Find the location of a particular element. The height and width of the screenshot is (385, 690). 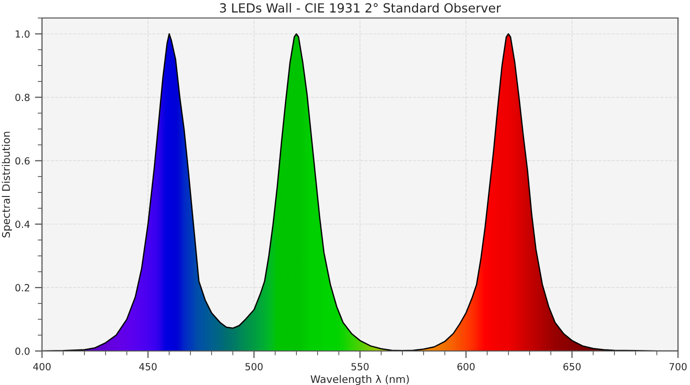

x-tick-label: 700 is located at coordinates (678, 366).